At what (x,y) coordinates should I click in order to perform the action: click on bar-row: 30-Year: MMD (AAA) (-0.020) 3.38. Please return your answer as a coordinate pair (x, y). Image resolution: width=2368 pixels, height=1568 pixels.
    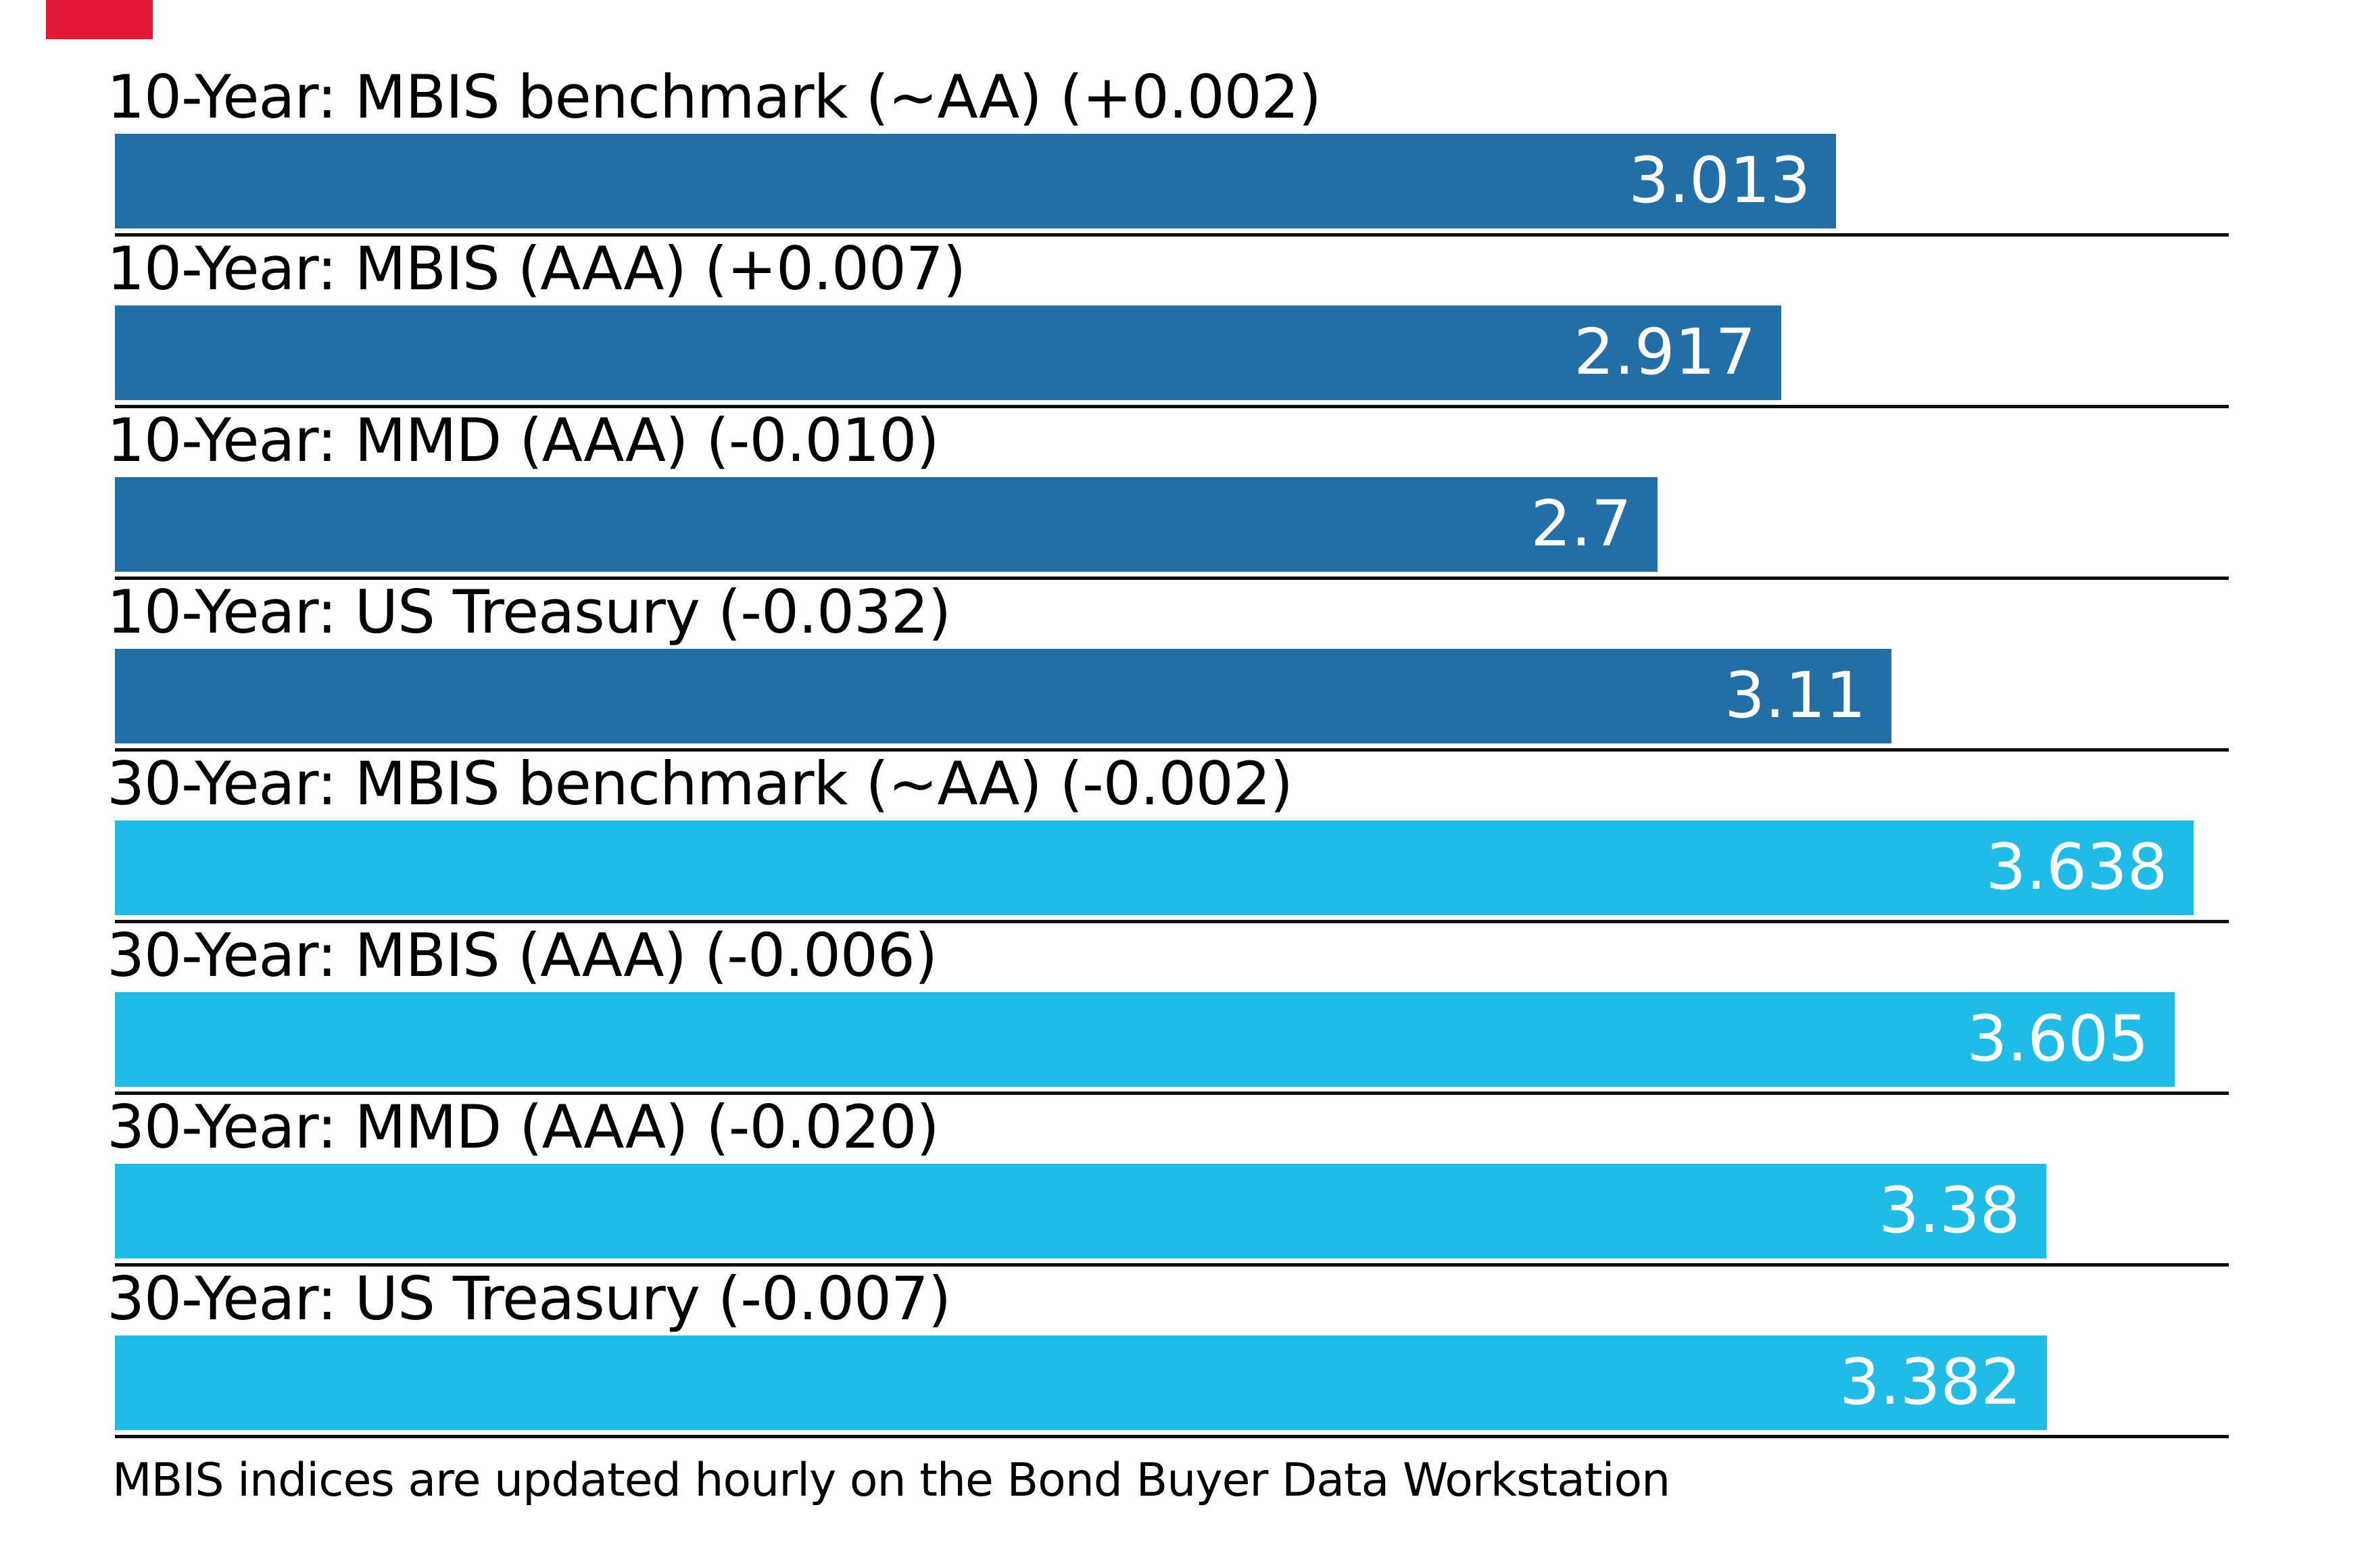
    Looking at the image, I should click on (1168, 1181).